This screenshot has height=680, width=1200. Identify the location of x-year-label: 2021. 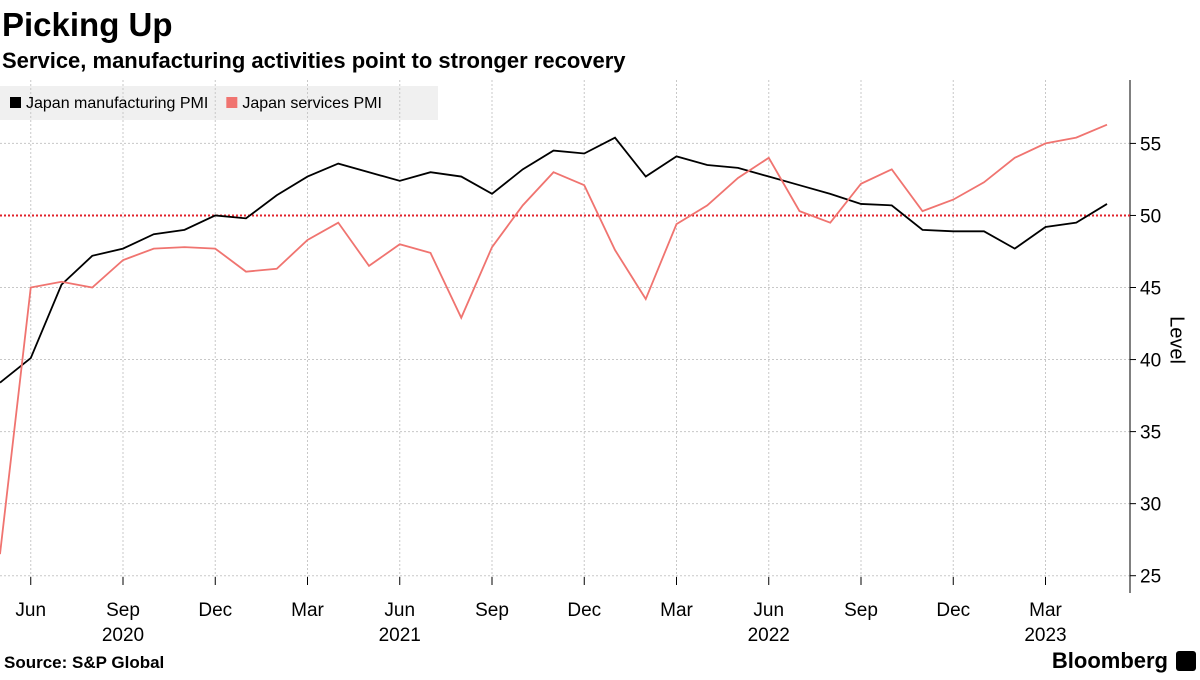
(400, 635).